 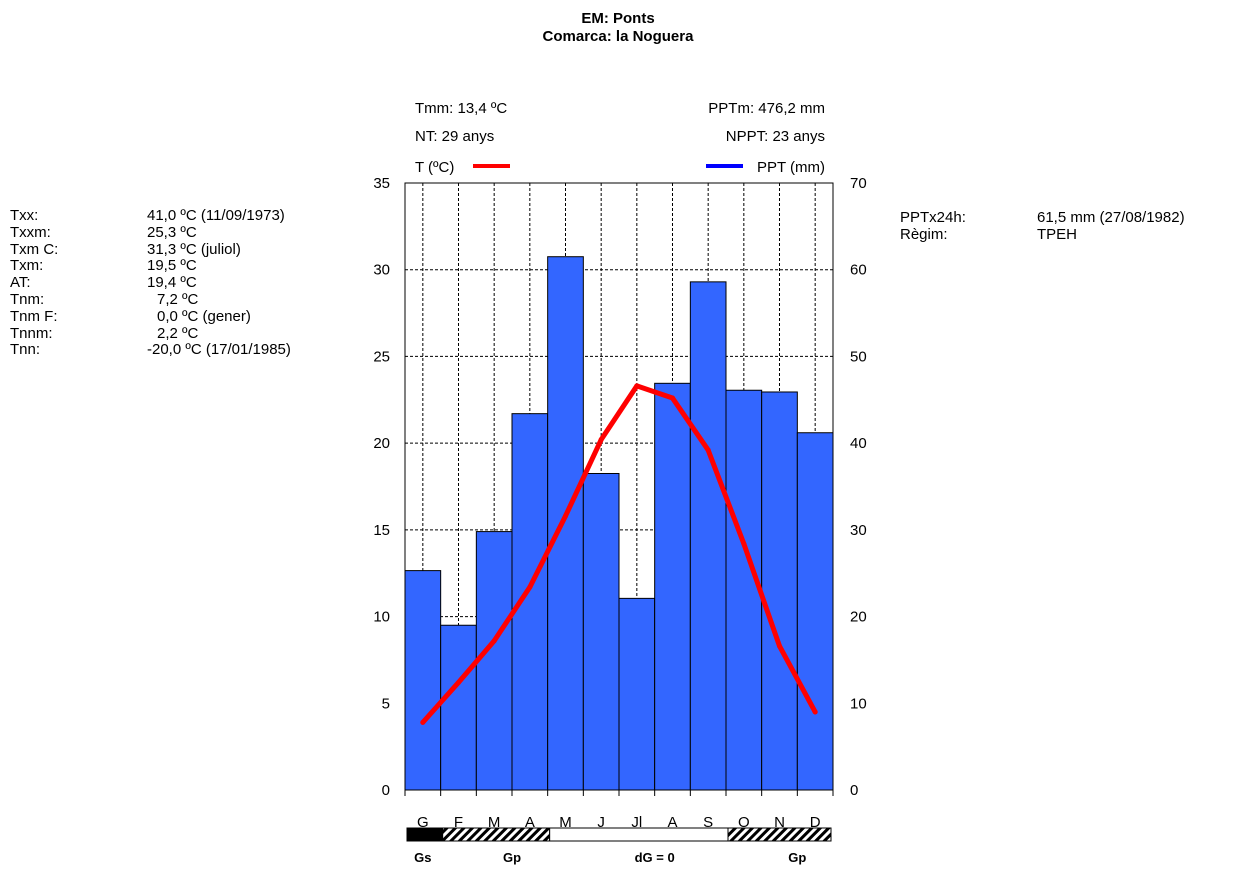 I want to click on x-tick-label: D, so click(x=815, y=822).